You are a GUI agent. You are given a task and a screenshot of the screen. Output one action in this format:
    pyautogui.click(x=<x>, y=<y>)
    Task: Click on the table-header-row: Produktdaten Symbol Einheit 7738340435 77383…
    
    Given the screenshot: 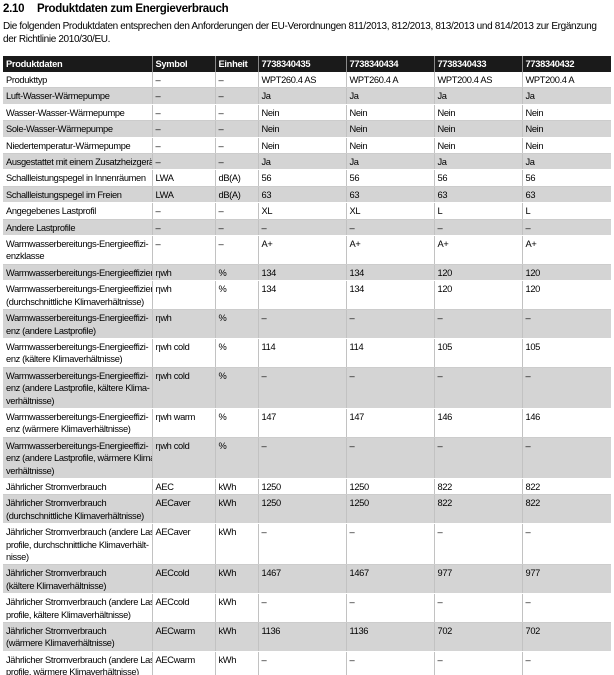 What is the action you would take?
    pyautogui.click(x=307, y=64)
    